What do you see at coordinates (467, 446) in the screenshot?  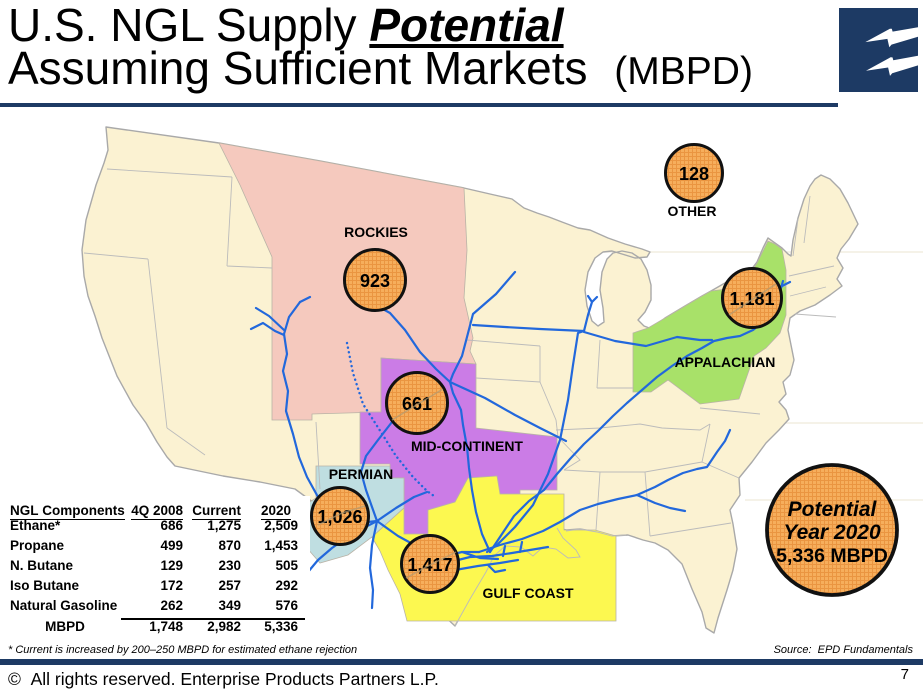 I see `svg-text: MID-CONTINENT` at bounding box center [467, 446].